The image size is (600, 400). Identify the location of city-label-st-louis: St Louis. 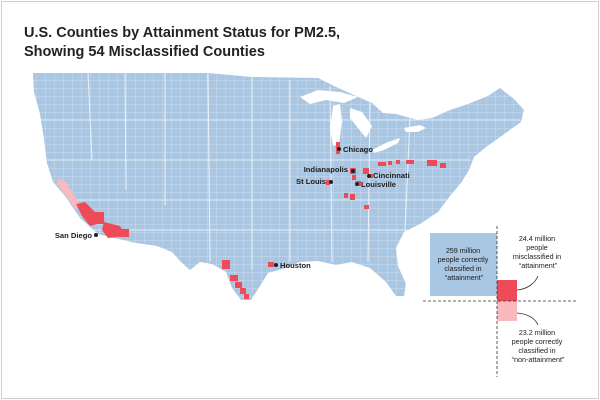
(311, 181).